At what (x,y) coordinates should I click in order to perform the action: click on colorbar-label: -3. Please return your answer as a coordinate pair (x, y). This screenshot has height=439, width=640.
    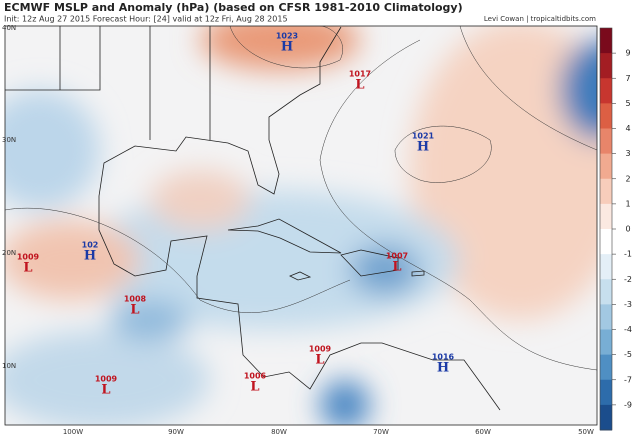
    Looking at the image, I should click on (628, 304).